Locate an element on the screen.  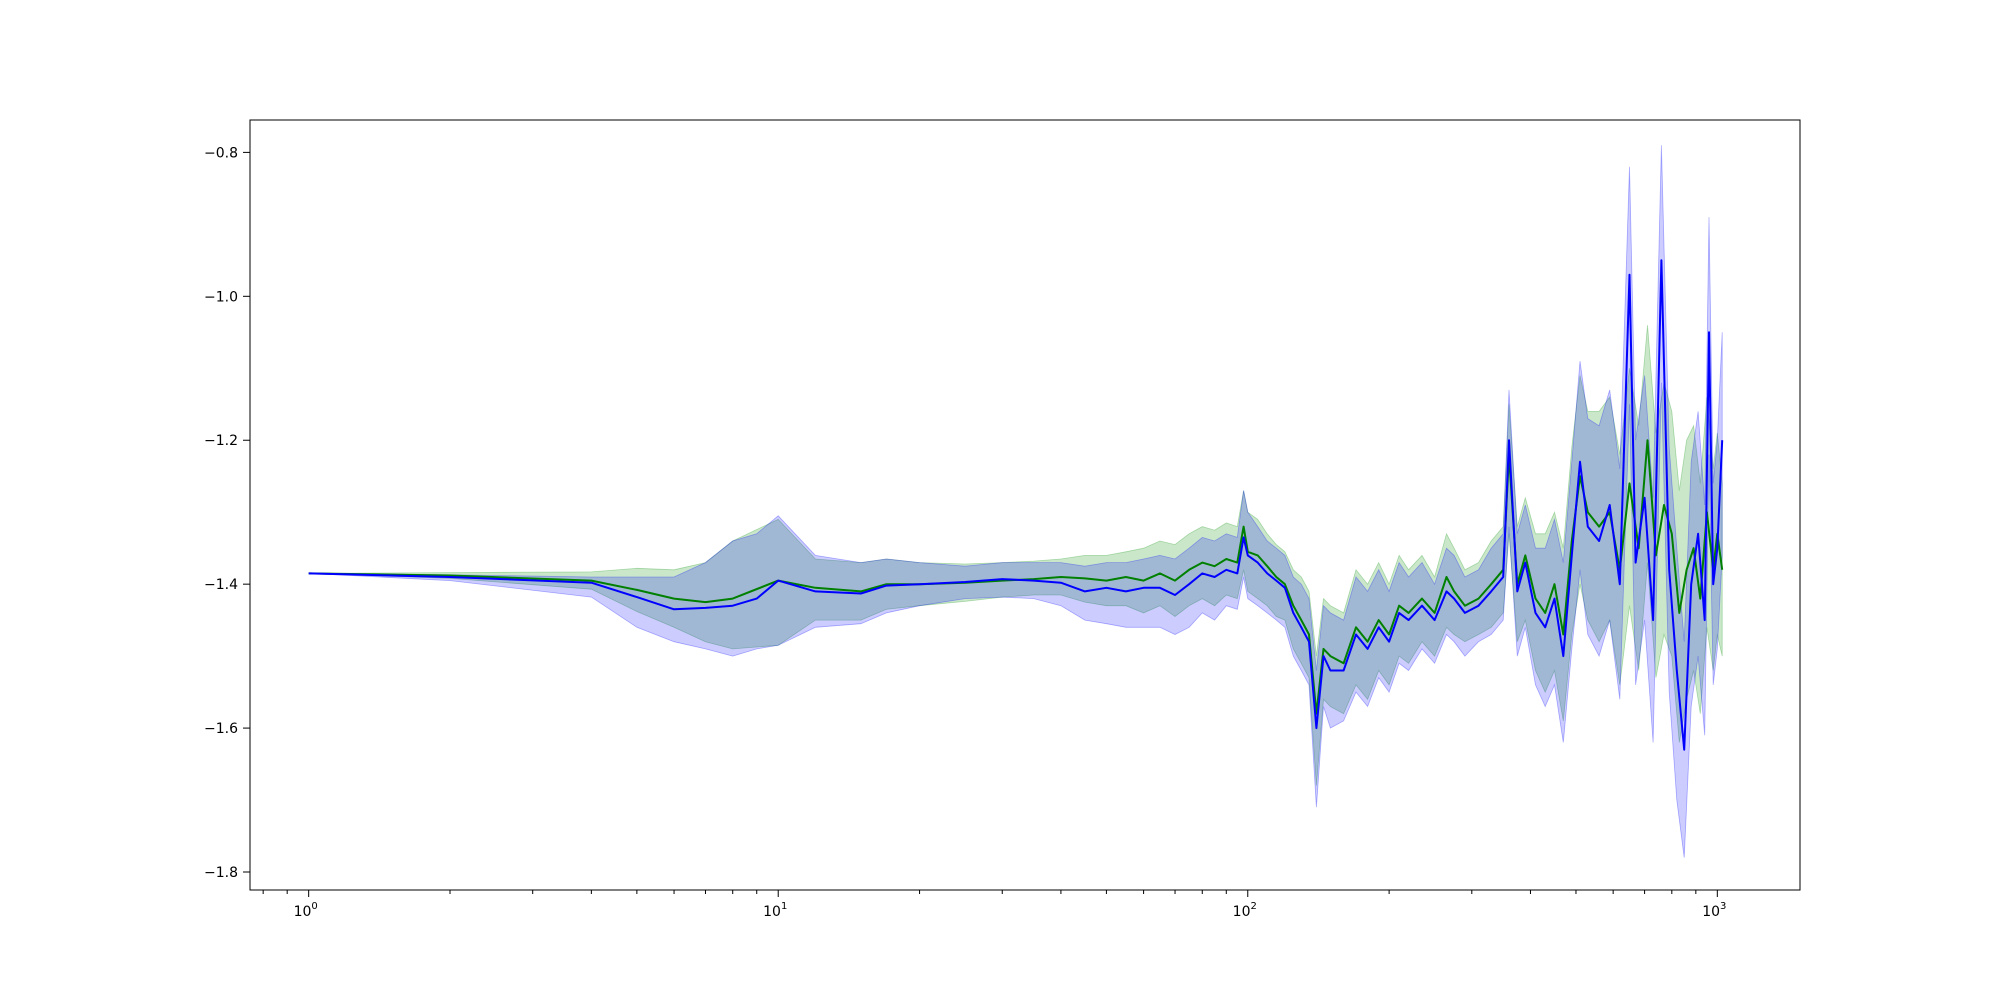
x-tick-label: 10¹ is located at coordinates (775, 910).